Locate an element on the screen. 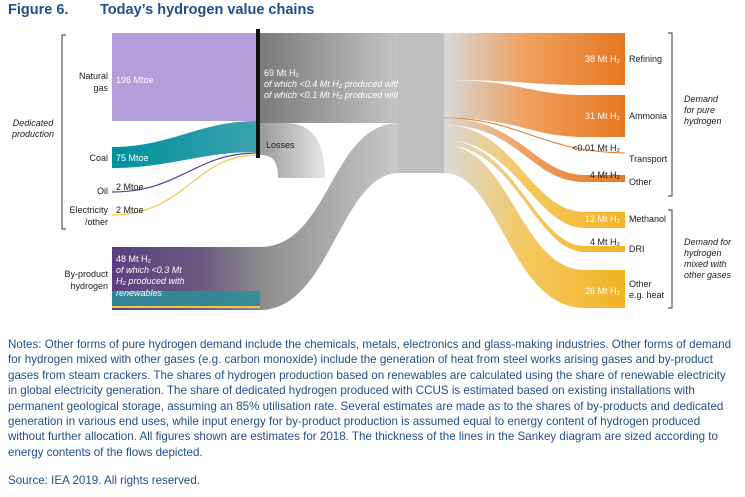  note-ccus: of which <0.4 Mt H₂ produced with CCUS is located at coordinates (346, 84).